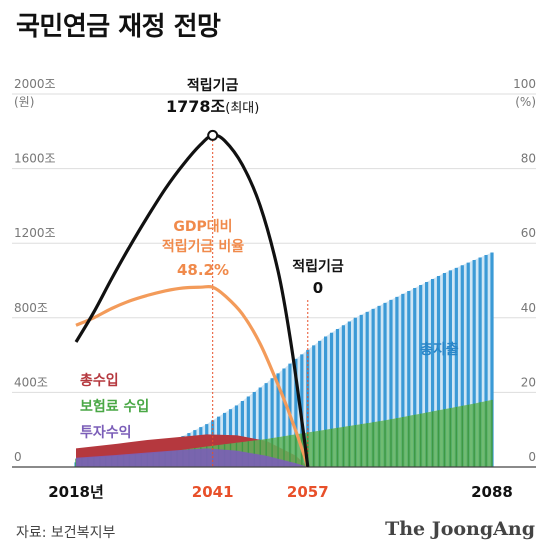 The image size is (551, 557). Describe the element at coordinates (31, 308) in the screenshot. I see `left-tick-label: 800조` at that location.